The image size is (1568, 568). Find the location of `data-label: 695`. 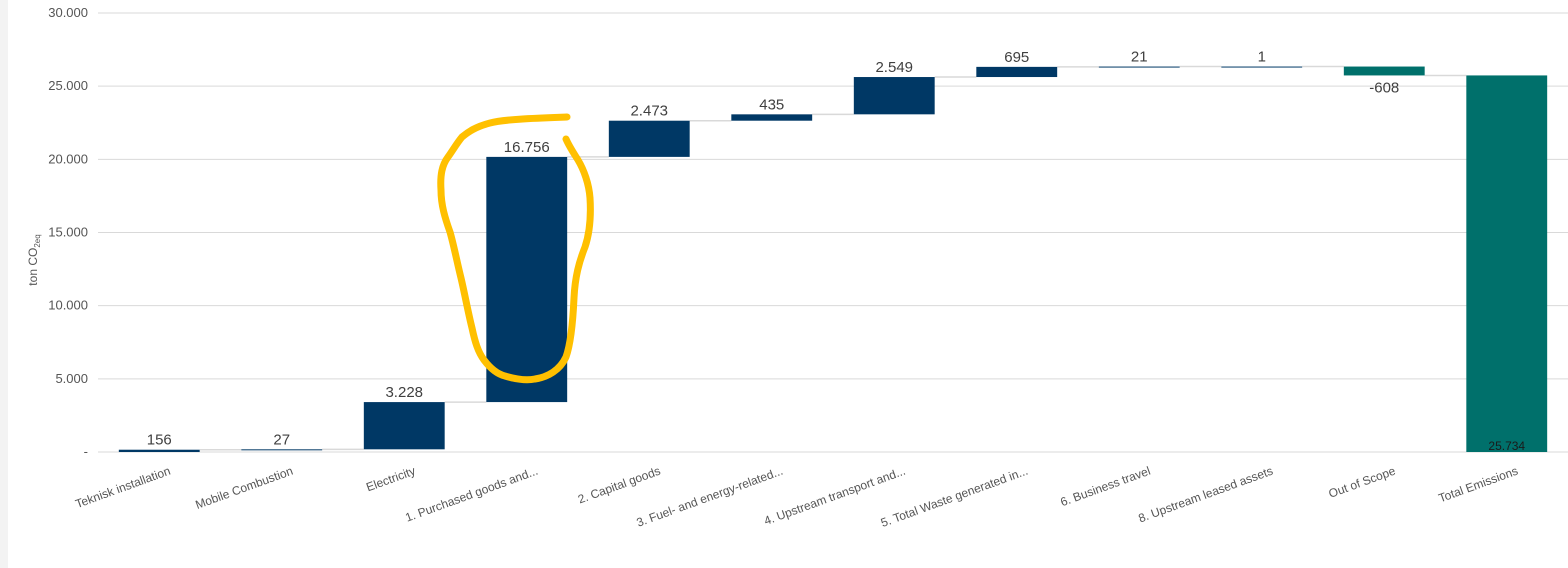

data-label: 695 is located at coordinates (1016, 57).